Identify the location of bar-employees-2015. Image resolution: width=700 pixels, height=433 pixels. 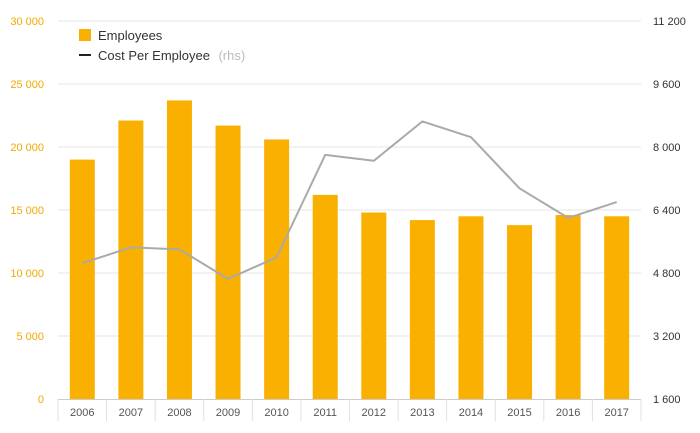
(520, 312).